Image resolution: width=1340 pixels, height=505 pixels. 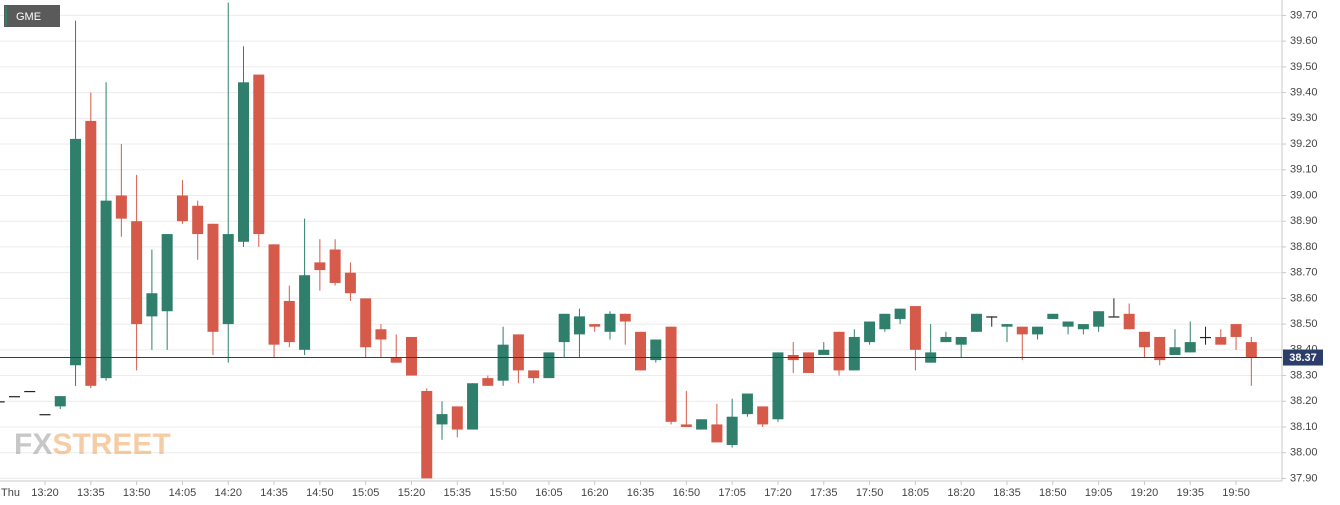 What do you see at coordinates (595, 493) in the screenshot?
I see `x-tick-label: 16:20` at bounding box center [595, 493].